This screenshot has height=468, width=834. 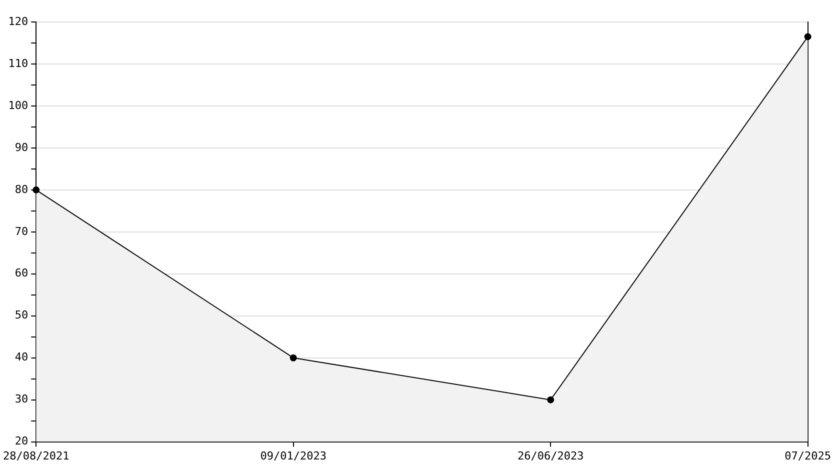 I want to click on y-tick-label: 100, so click(x=18, y=105).